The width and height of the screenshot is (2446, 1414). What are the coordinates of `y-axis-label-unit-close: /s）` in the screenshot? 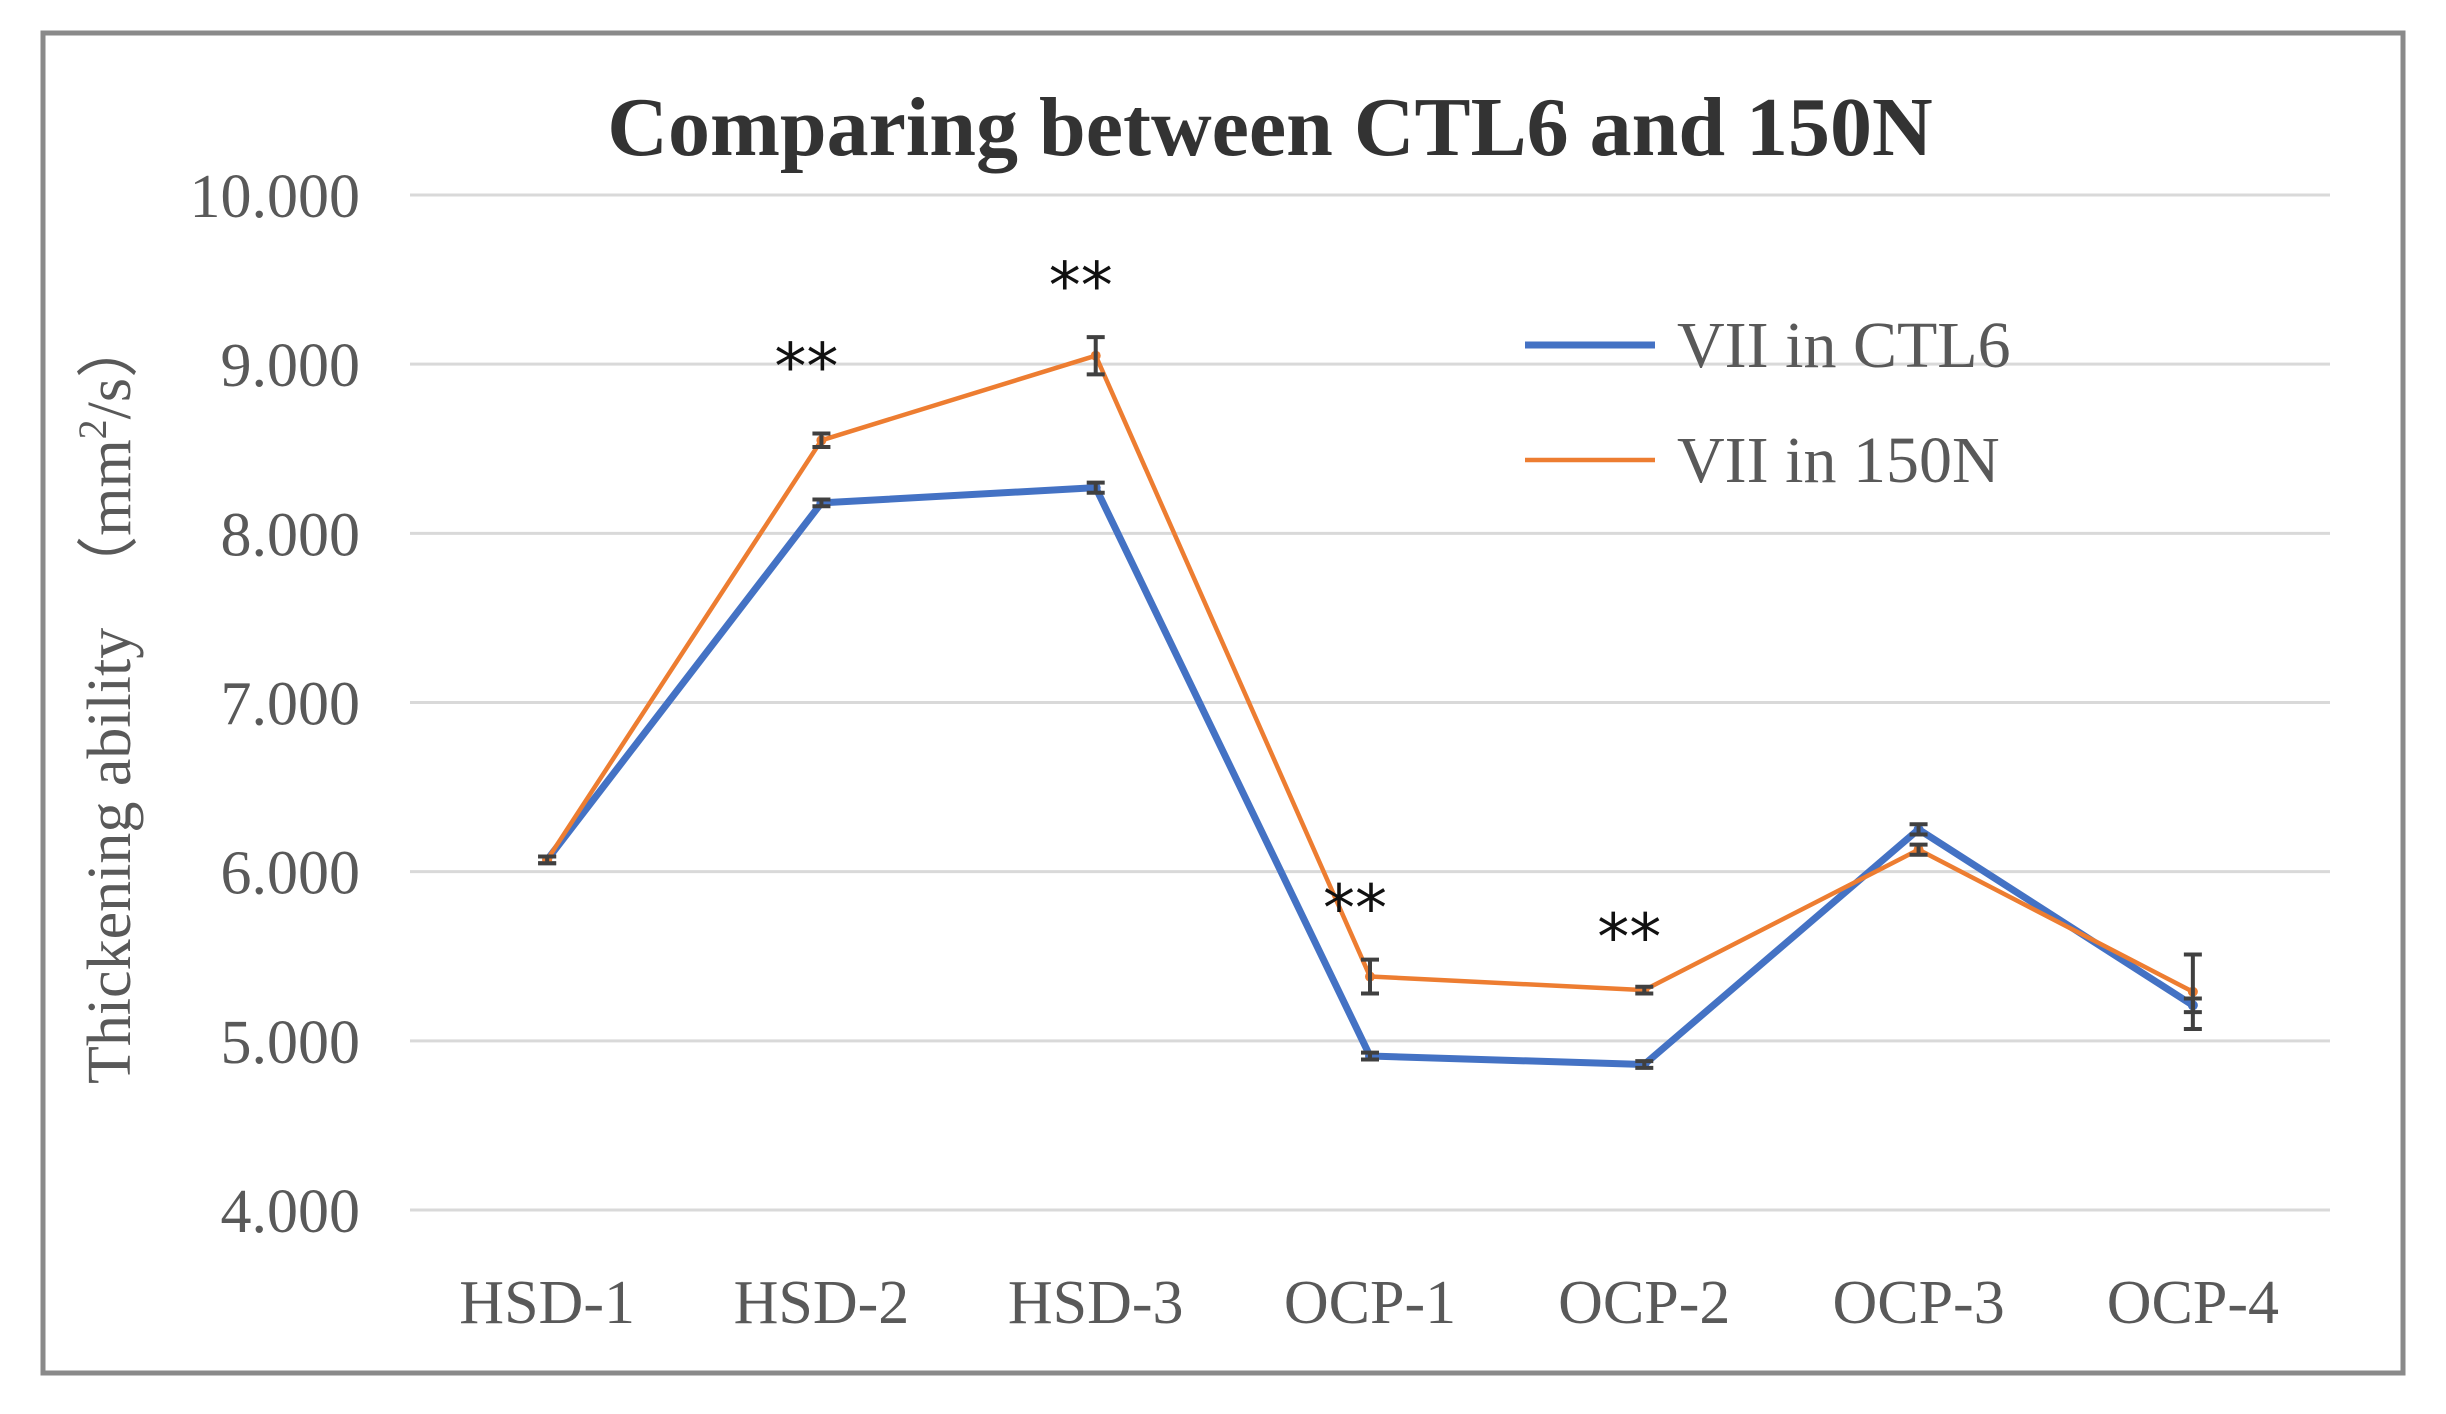 It's located at (110, 367).